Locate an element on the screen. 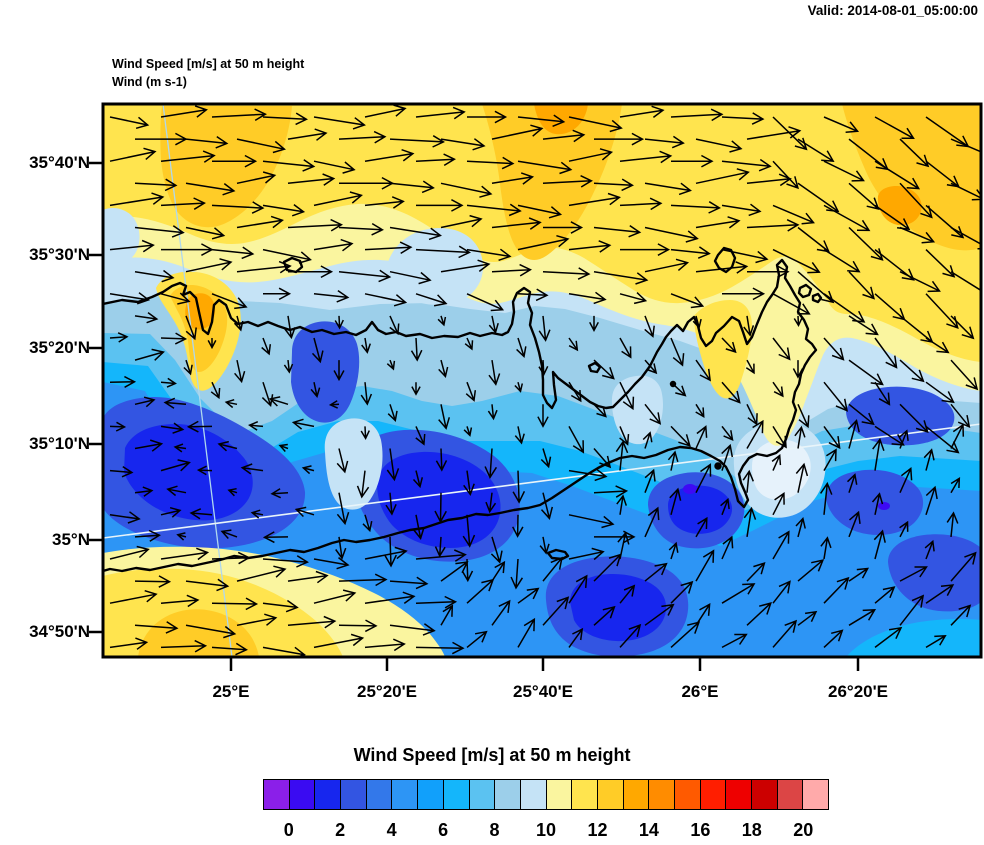 The width and height of the screenshot is (984, 845). y-axis-label: 35°10'N is located at coordinates (59, 443).